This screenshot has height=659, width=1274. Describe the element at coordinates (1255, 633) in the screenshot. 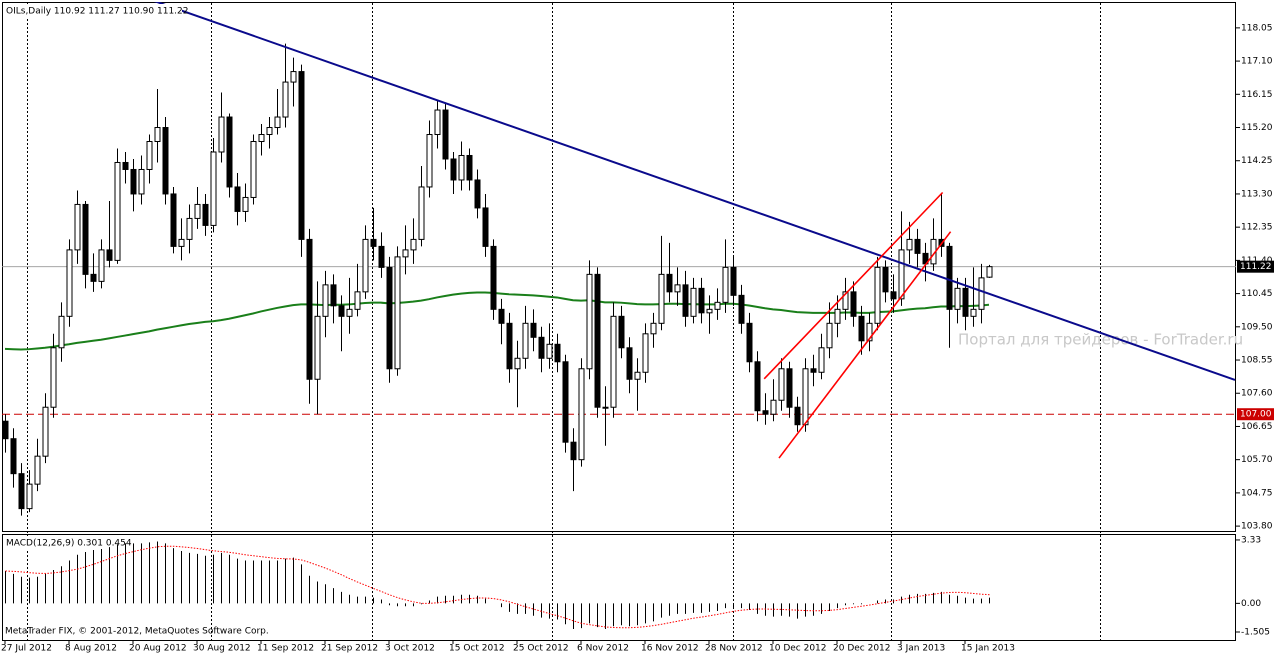

I see `y-tick-label: -1.505` at that location.